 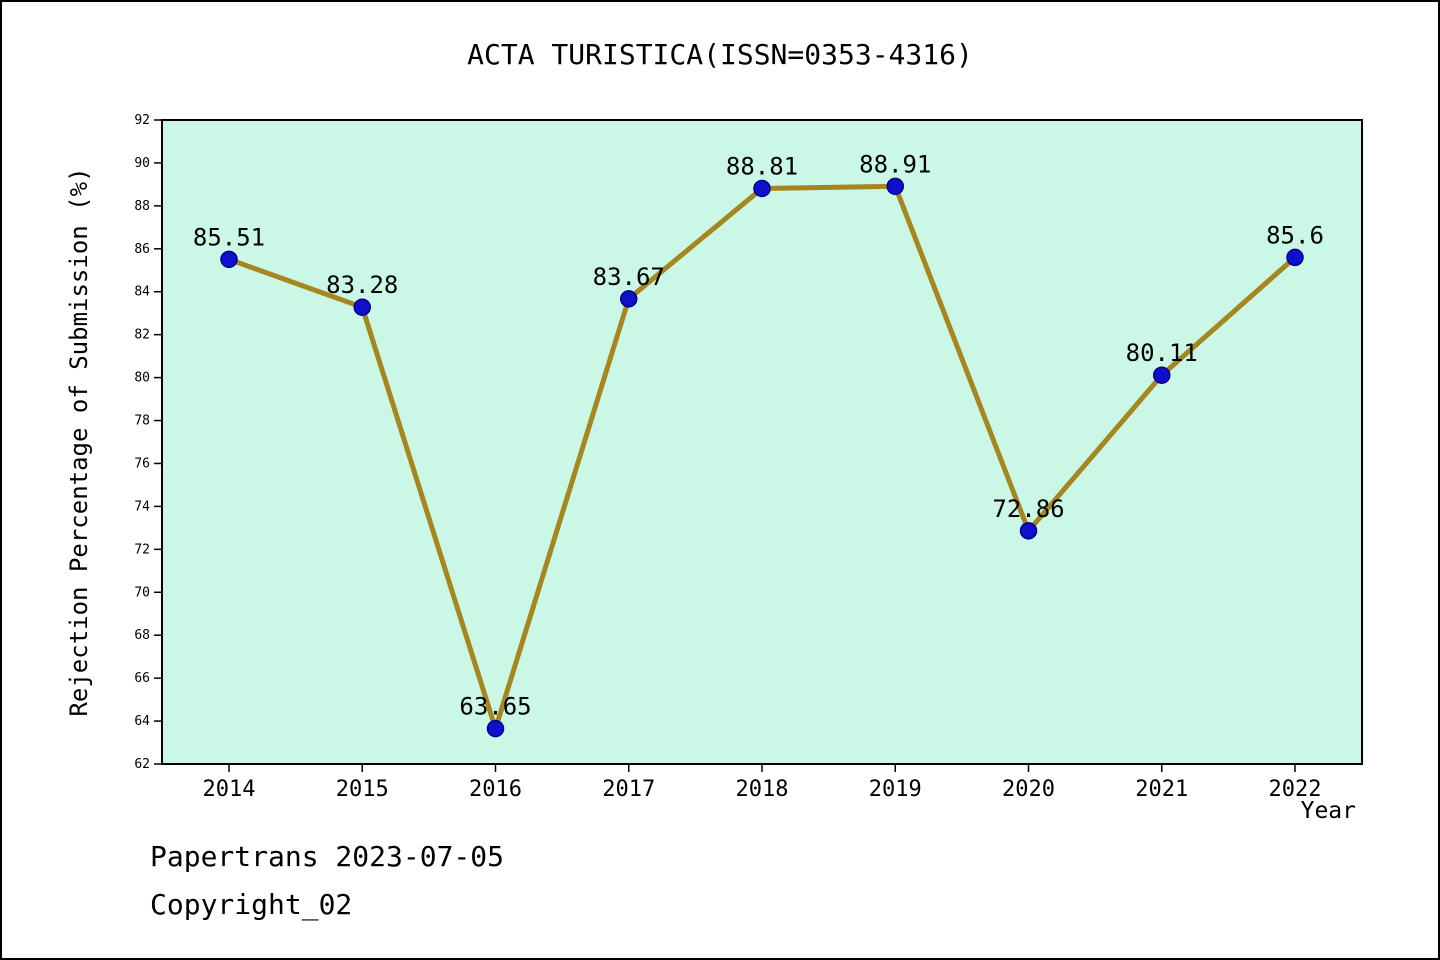 What do you see at coordinates (142, 635) in the screenshot?
I see `y-tick-label: 68` at bounding box center [142, 635].